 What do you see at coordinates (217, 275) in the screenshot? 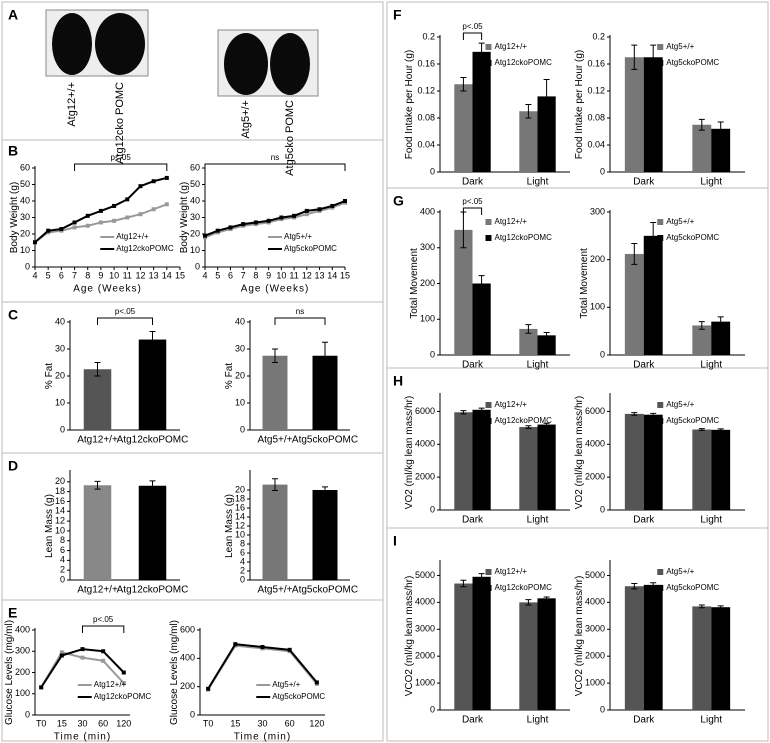
I see `x-tick-label: 5` at bounding box center [217, 275].